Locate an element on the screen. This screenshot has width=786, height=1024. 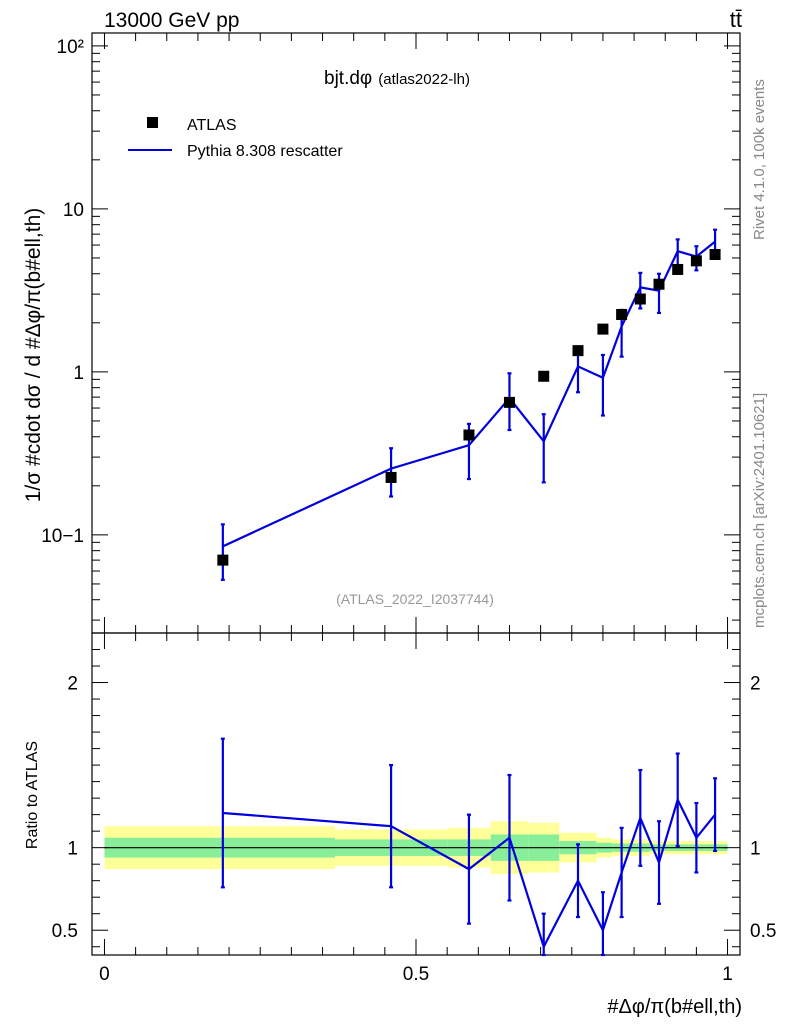
plot-title: bjt.dφ (atlas2022-lh) is located at coordinates (397, 78).